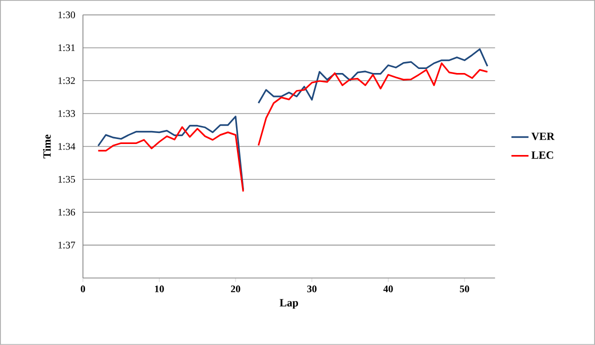 Image resolution: width=595 pixels, height=345 pixels. What do you see at coordinates (465, 289) in the screenshot?
I see `x-tick-label: 50` at bounding box center [465, 289].